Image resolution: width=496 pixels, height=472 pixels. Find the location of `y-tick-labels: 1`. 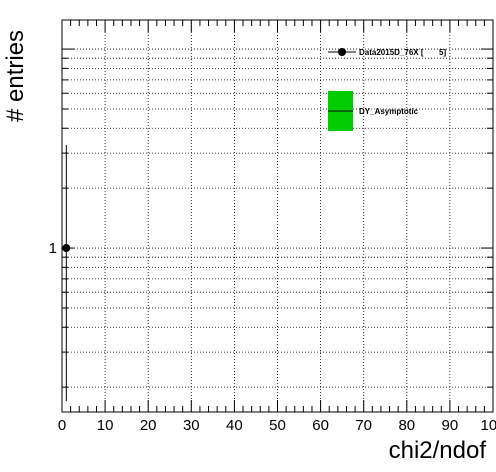

y-tick-labels: 1 is located at coordinates (53, 248).